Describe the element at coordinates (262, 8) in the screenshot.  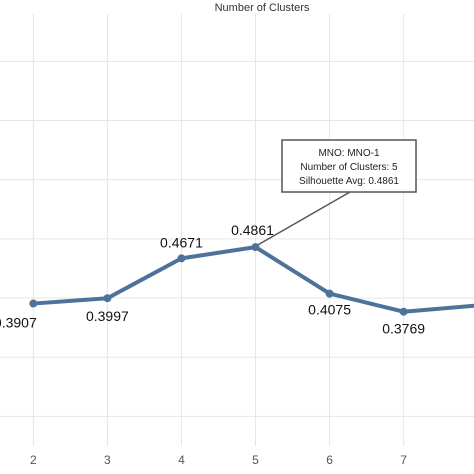
I see `x-axis-title: Number of Clusters` at that location.